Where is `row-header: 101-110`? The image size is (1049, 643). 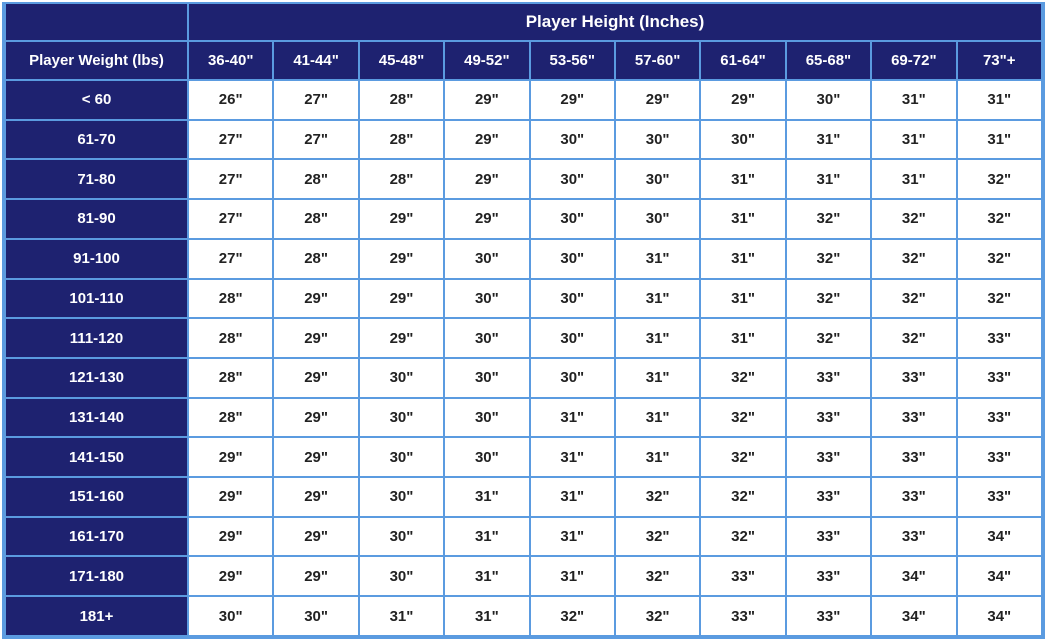 row-header: 101-110 is located at coordinates (96, 298).